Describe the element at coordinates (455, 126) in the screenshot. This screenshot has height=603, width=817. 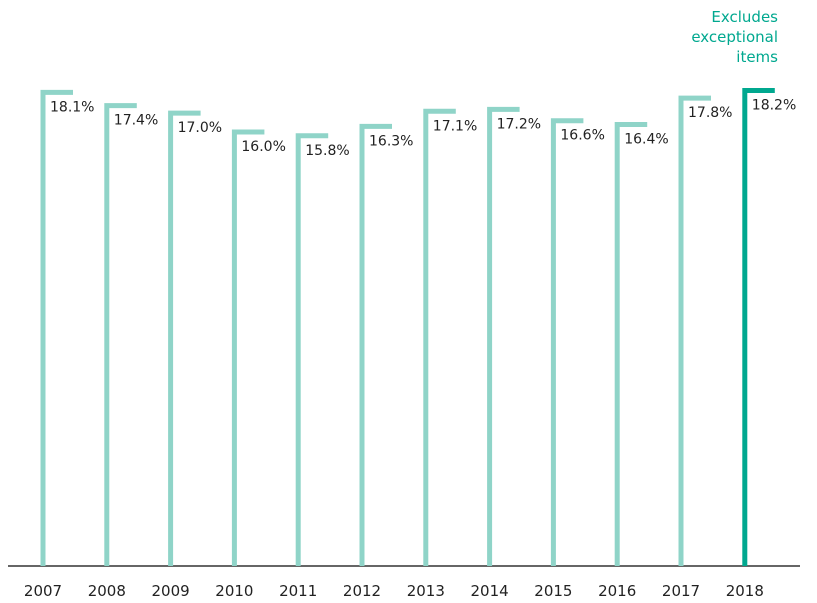
I see `value-label: 17.1%` at that location.